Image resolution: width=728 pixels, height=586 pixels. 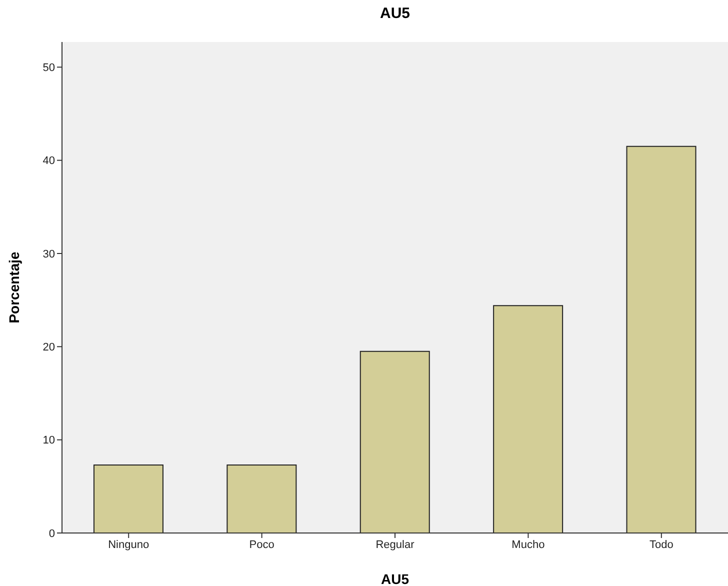 What do you see at coordinates (48, 68) in the screenshot?
I see `y-tick-label: 50` at bounding box center [48, 68].